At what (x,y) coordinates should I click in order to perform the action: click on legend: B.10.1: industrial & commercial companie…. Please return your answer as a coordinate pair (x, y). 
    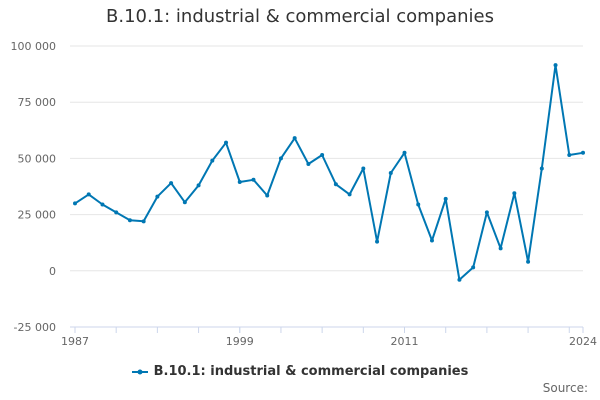
    Looking at the image, I should click on (300, 373).